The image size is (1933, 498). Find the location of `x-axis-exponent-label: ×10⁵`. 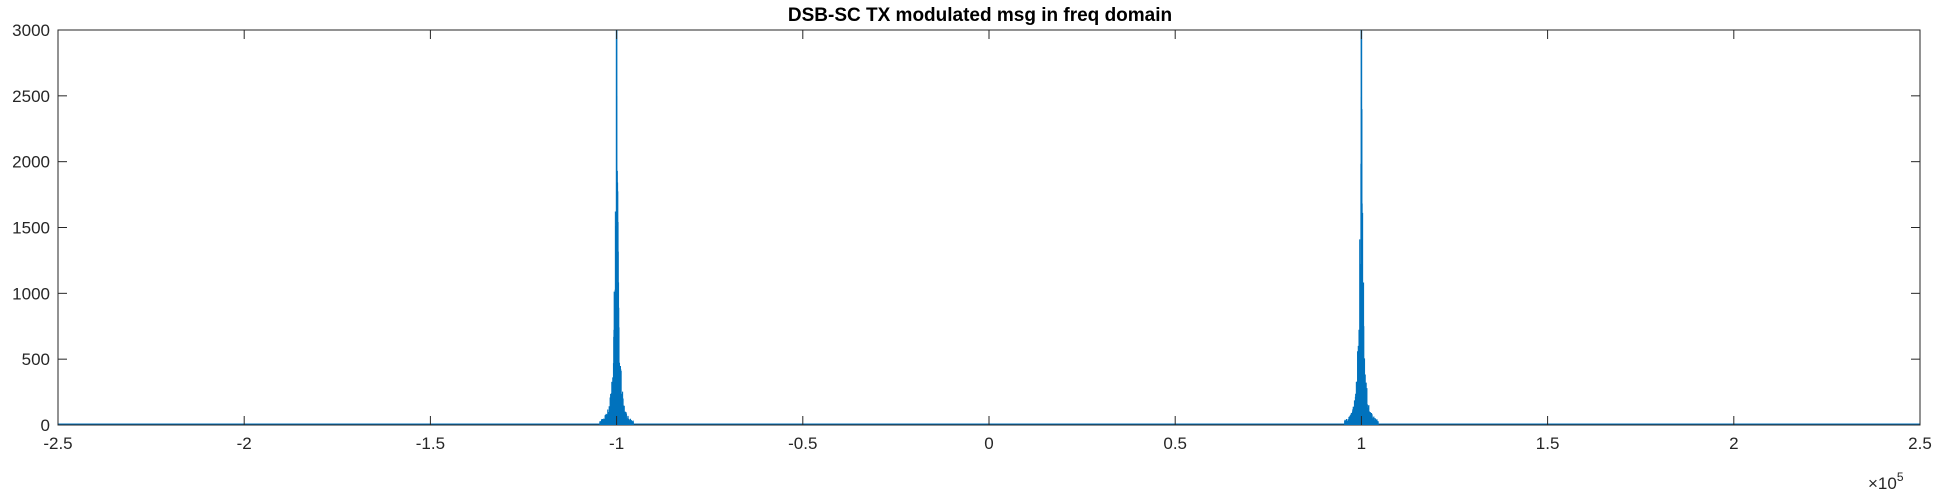

x-axis-exponent-label: ×10⁵ is located at coordinates (1886, 481).